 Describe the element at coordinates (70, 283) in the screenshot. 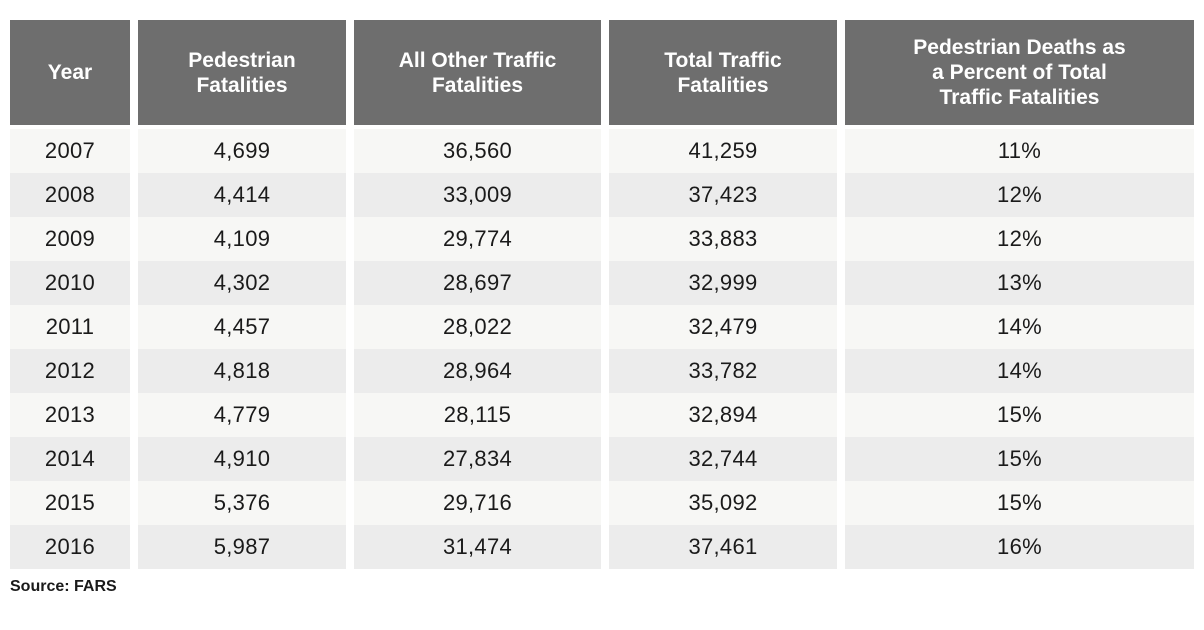

I see `cell-year: 2010` at that location.